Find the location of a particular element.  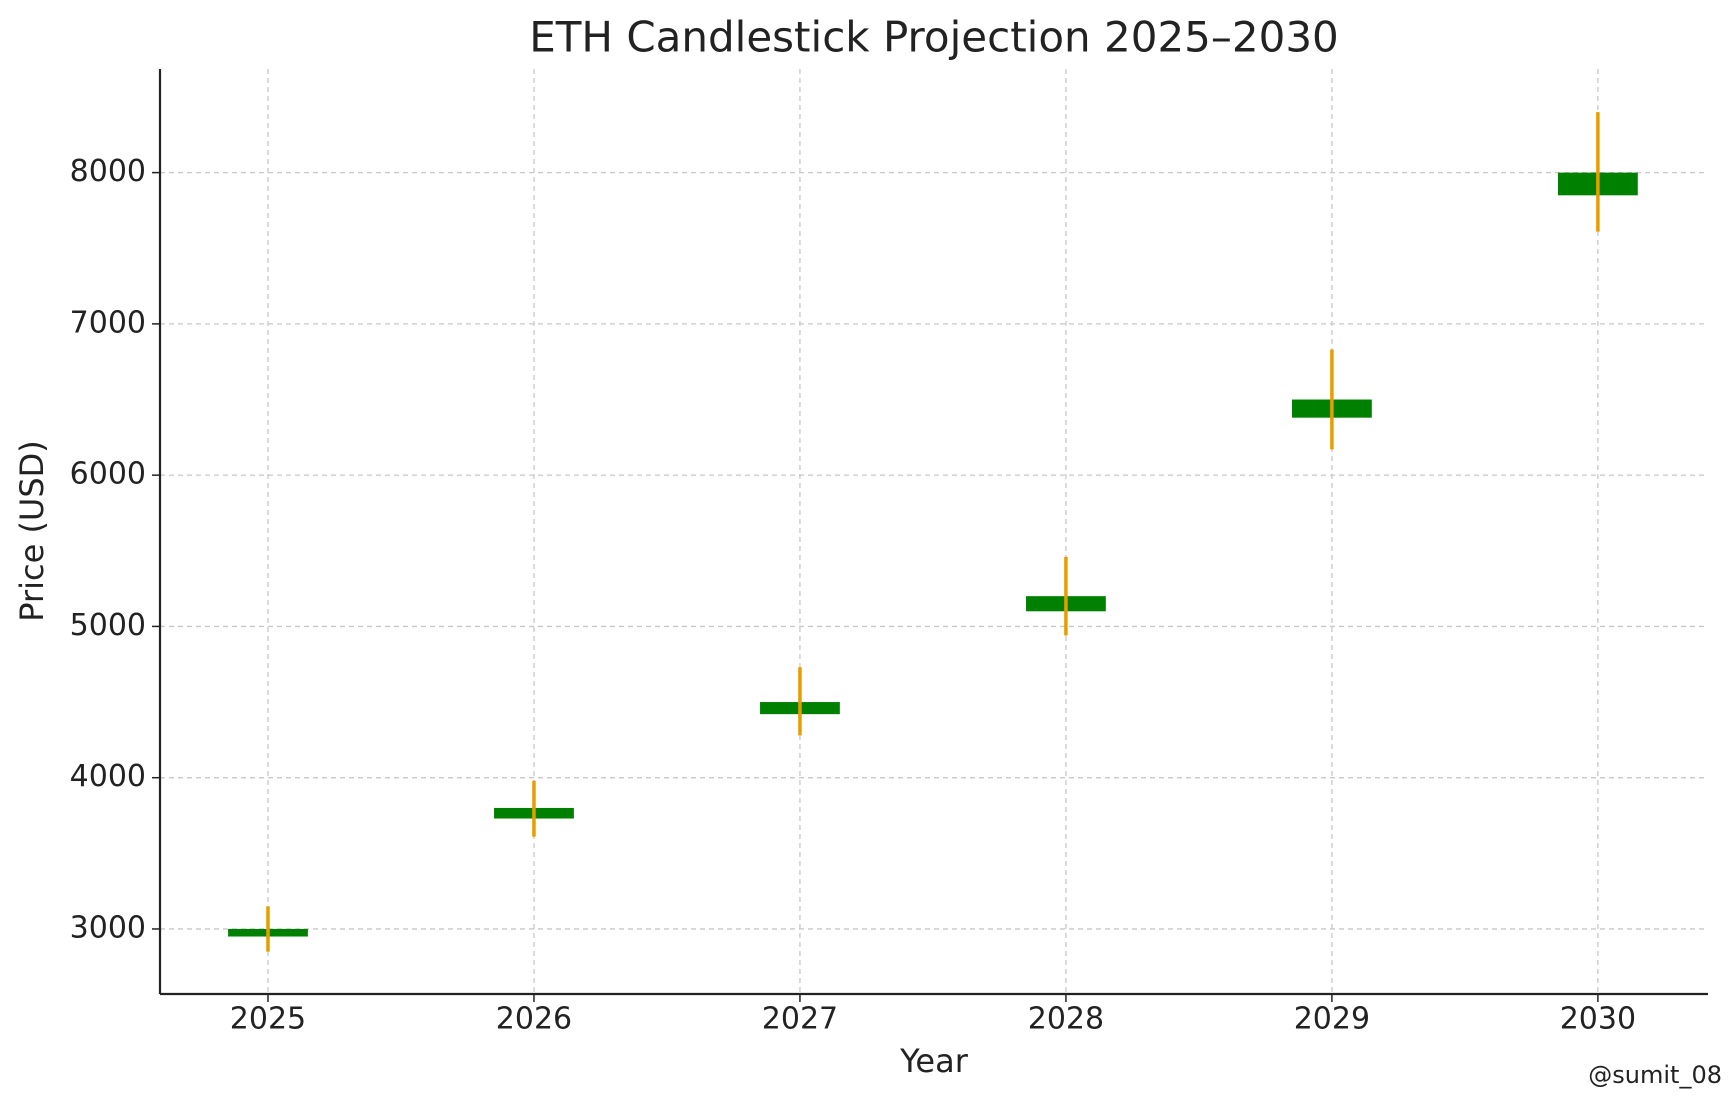

x-tick-label: 2028 is located at coordinates (1066, 1019).